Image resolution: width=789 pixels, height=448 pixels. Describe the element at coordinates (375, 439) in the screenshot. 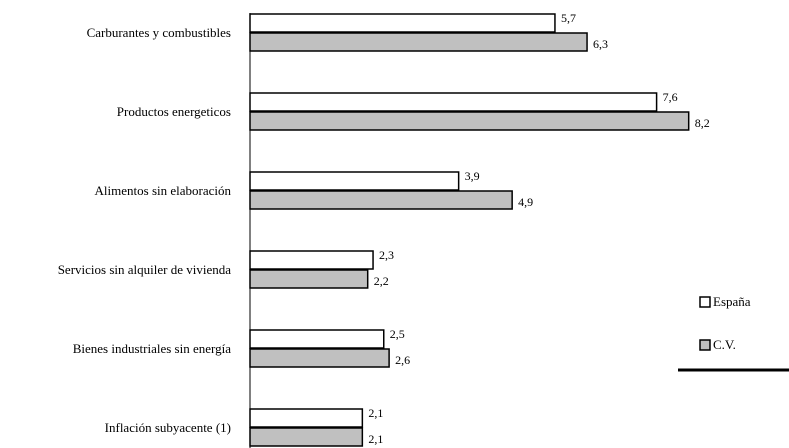

I see `value-label-cv-inflacion-subyacente: 2,1` at that location.